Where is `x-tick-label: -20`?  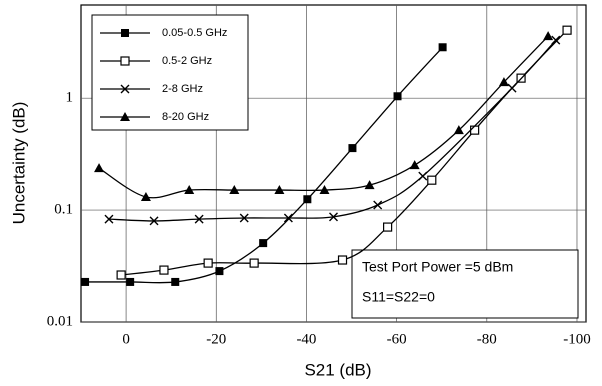
x-tick-label: -20 is located at coordinates (216, 339).